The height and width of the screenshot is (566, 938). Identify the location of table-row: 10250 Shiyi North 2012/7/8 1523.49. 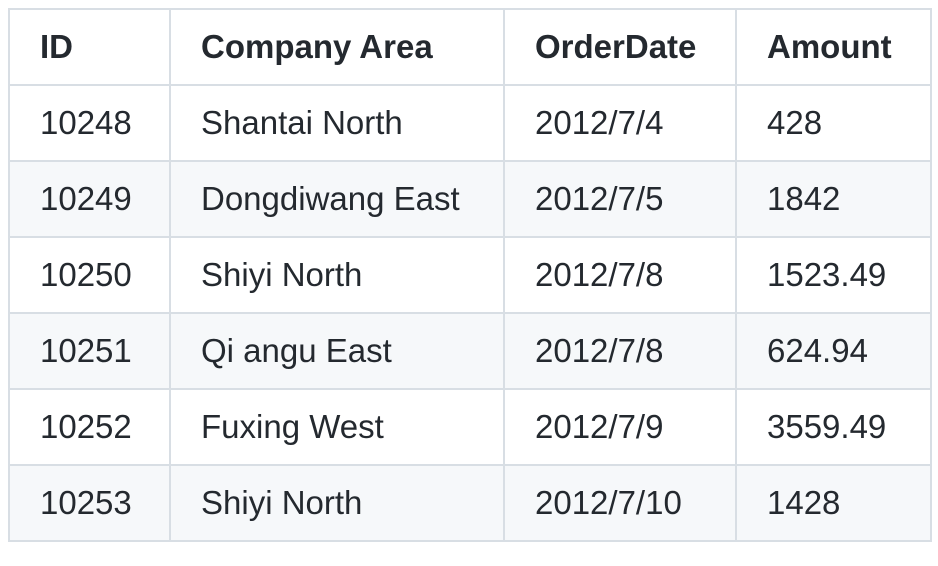
(470, 275).